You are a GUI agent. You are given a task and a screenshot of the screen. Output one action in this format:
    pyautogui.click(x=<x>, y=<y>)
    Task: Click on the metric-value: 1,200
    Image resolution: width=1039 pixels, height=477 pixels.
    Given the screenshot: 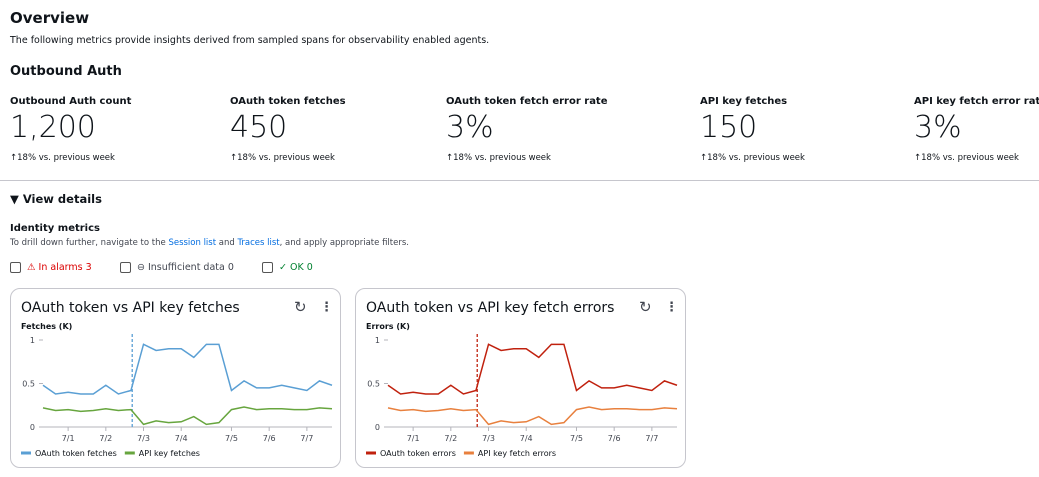 What is the action you would take?
    pyautogui.click(x=53, y=127)
    